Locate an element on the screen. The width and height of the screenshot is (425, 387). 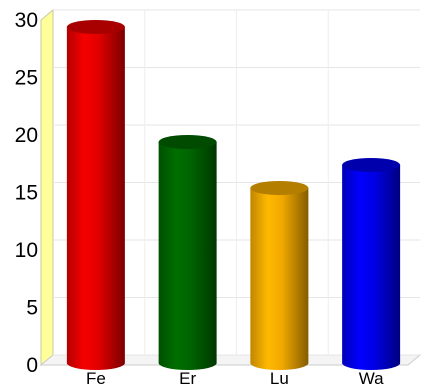
x-tick-label: Fe is located at coordinates (96, 378).